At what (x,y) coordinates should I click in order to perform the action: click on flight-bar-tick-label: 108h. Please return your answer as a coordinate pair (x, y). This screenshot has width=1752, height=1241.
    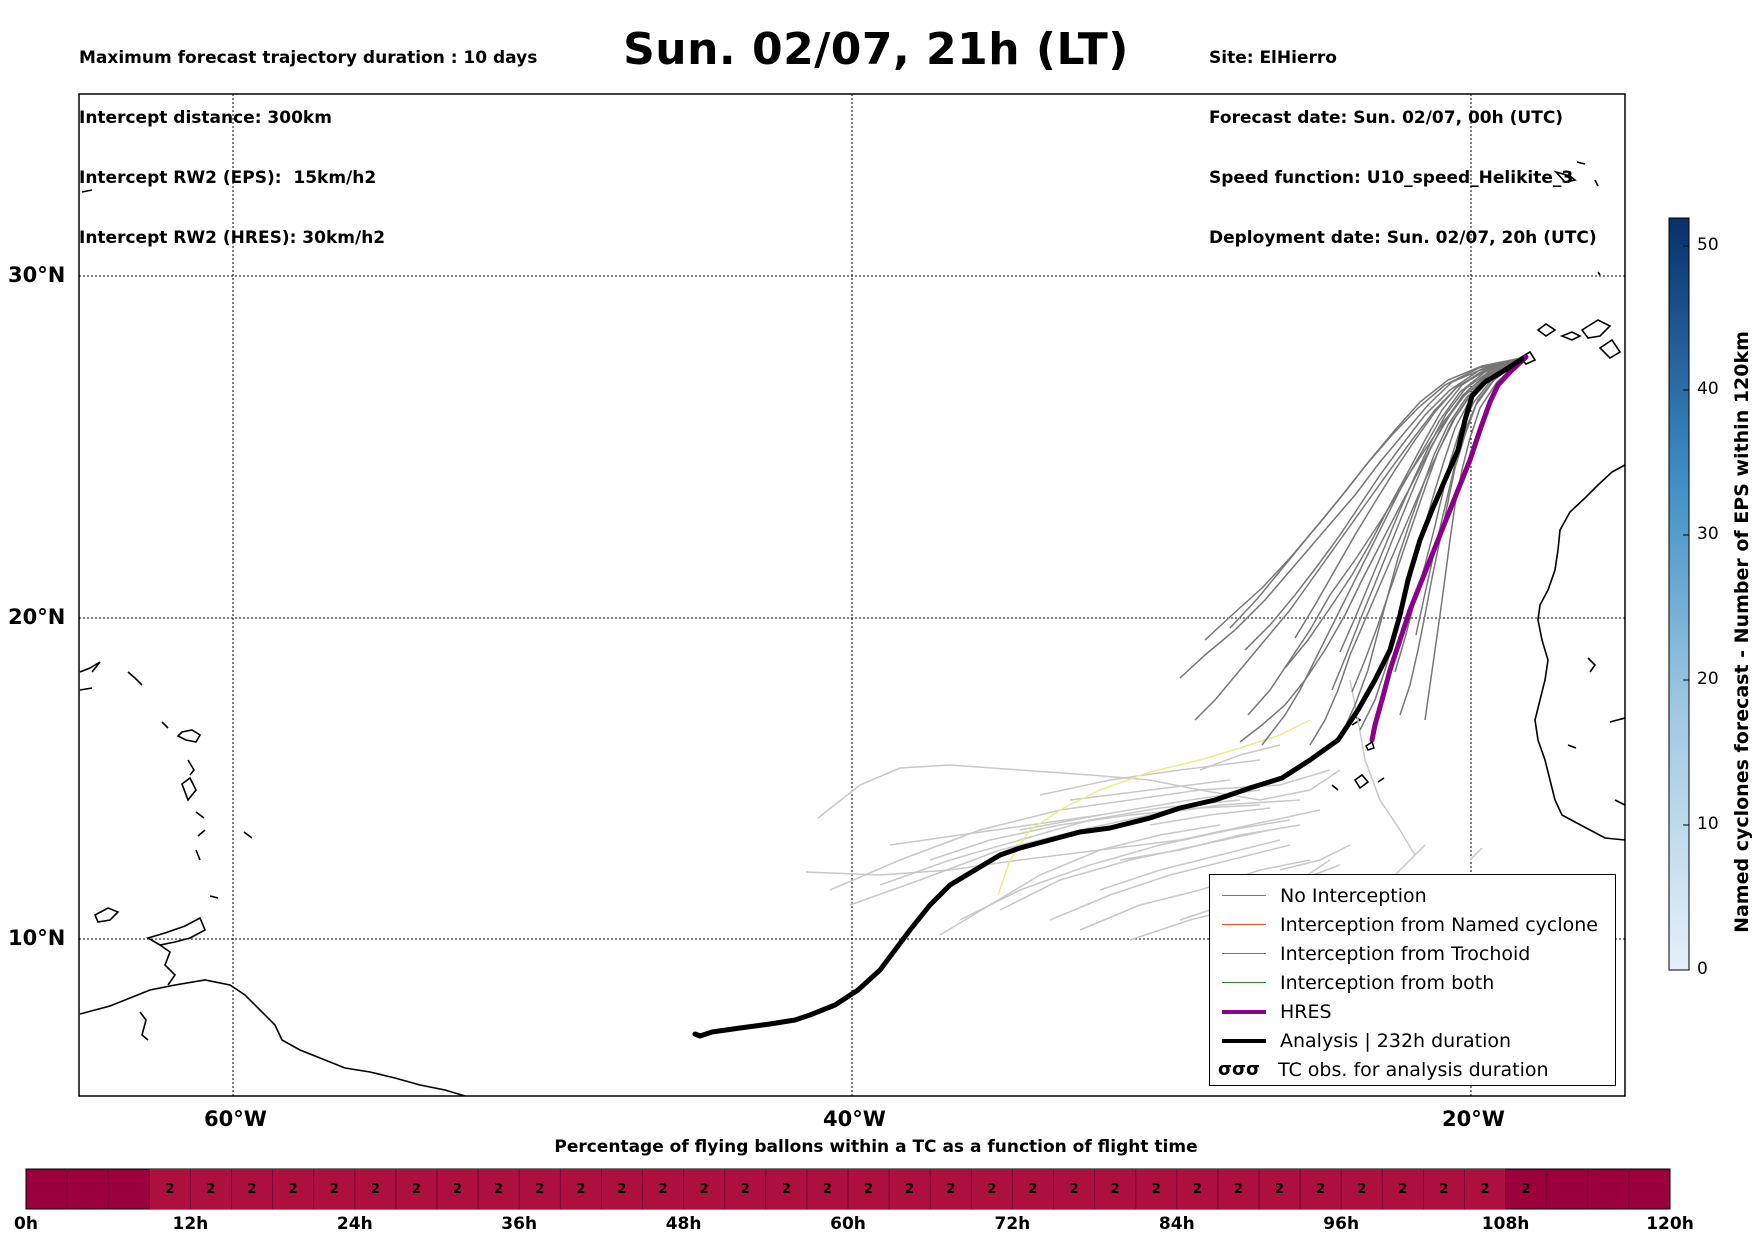
    Looking at the image, I should click on (1505, 1224).